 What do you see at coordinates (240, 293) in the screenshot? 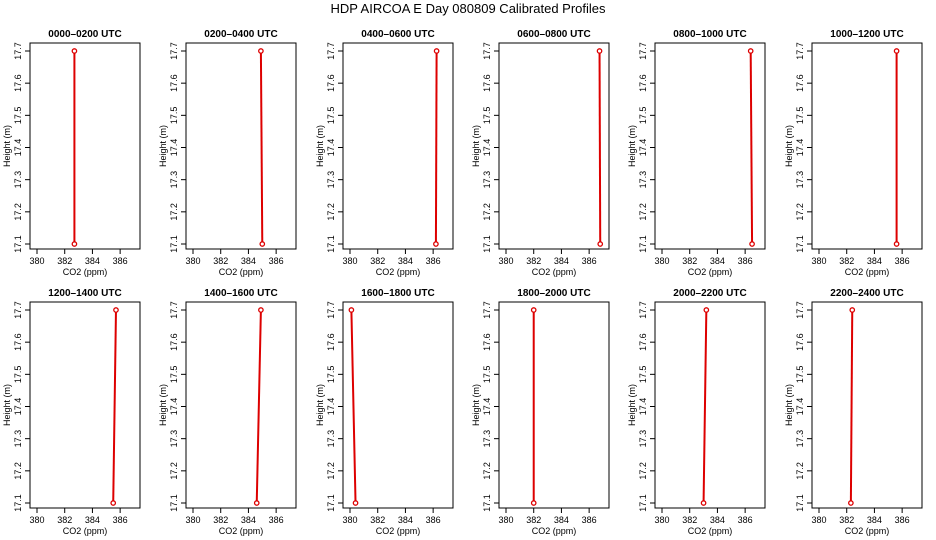
I see `panel-title: 1400–1600 UTC` at bounding box center [240, 293].